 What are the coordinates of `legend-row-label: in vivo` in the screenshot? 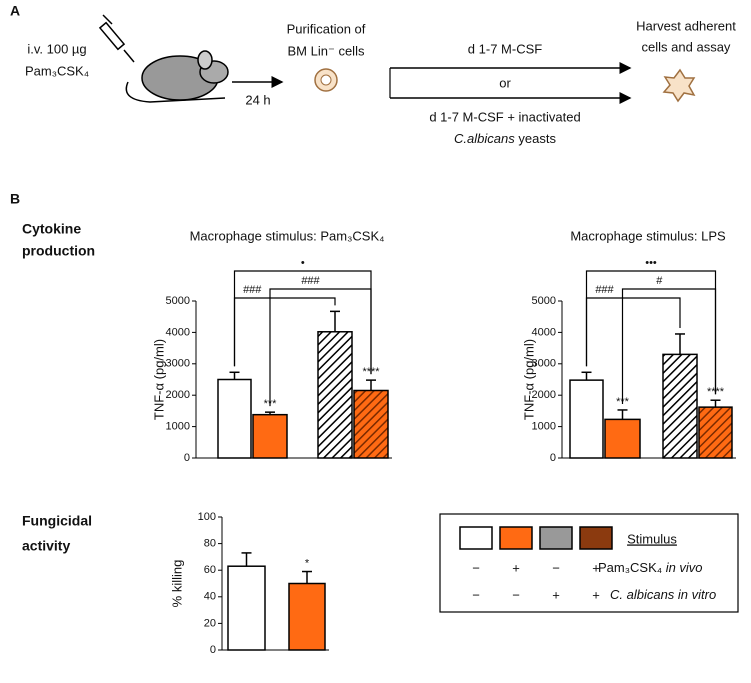 It's located at (684, 567).